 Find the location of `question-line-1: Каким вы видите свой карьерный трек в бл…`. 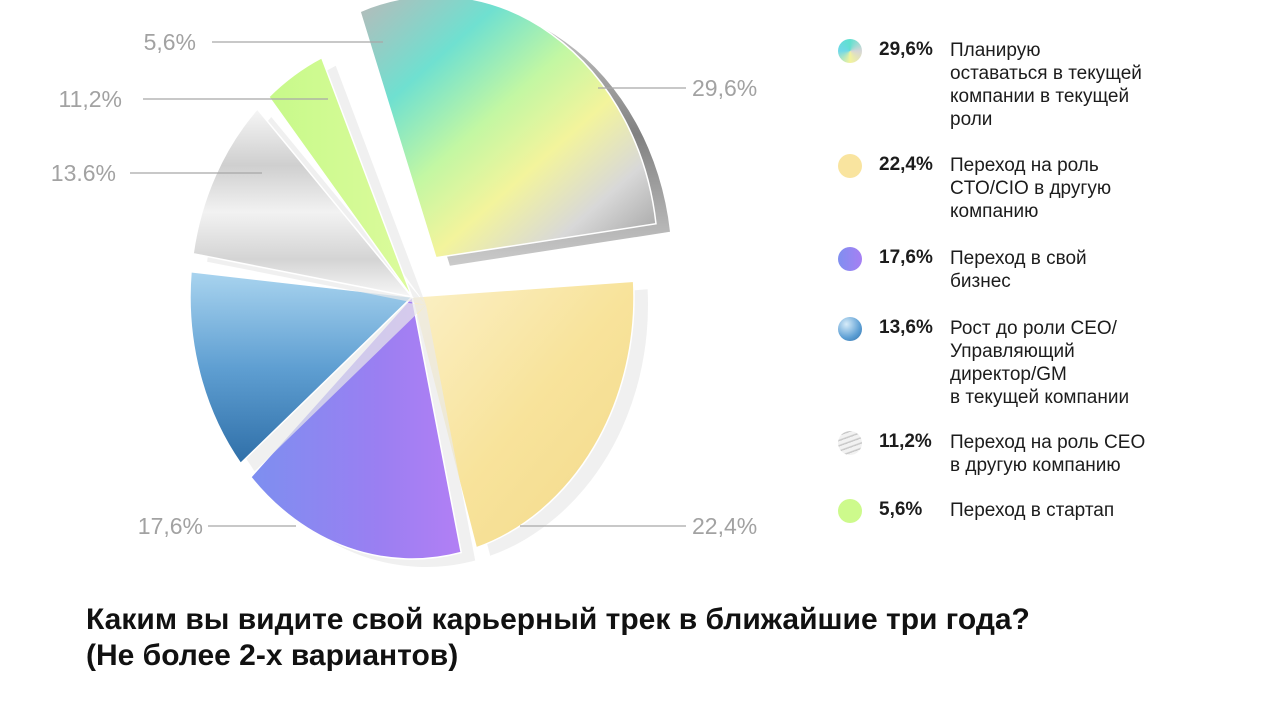

question-line-1: Каким вы видите свой карьерный трек в бл… is located at coordinates (558, 619).